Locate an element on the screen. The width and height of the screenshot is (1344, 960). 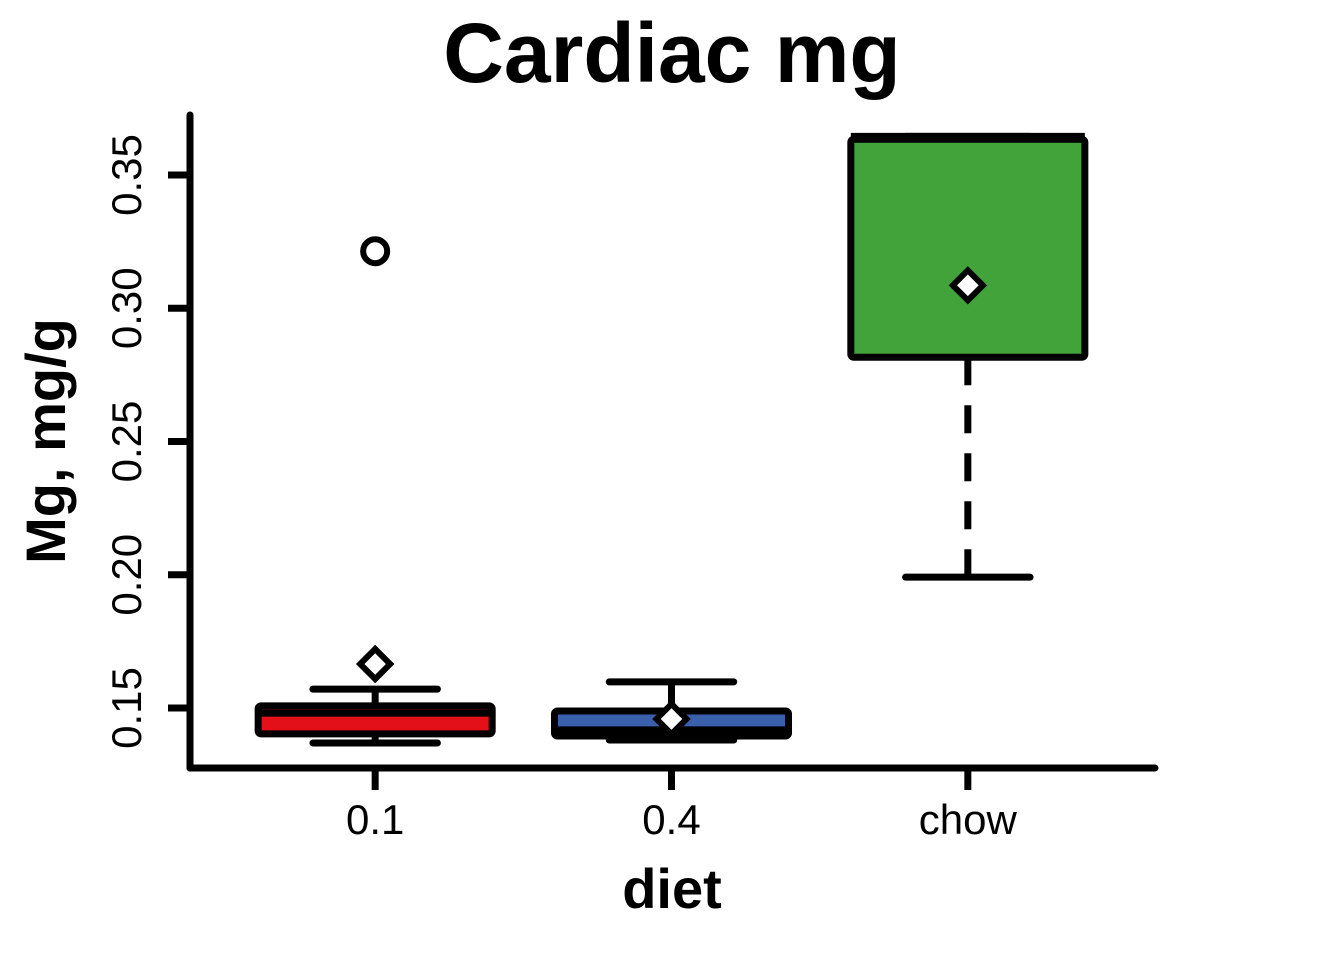
y-tick-label: 0.35 is located at coordinates (126, 175).